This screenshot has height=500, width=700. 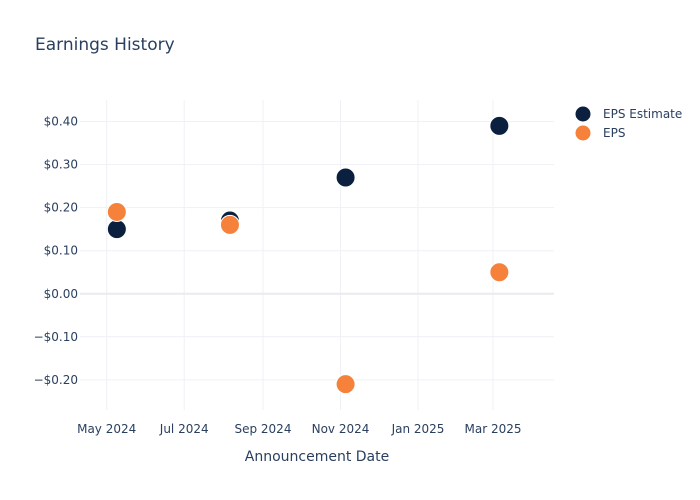 I want to click on legend-item: EPS Estimate, so click(x=628, y=114).